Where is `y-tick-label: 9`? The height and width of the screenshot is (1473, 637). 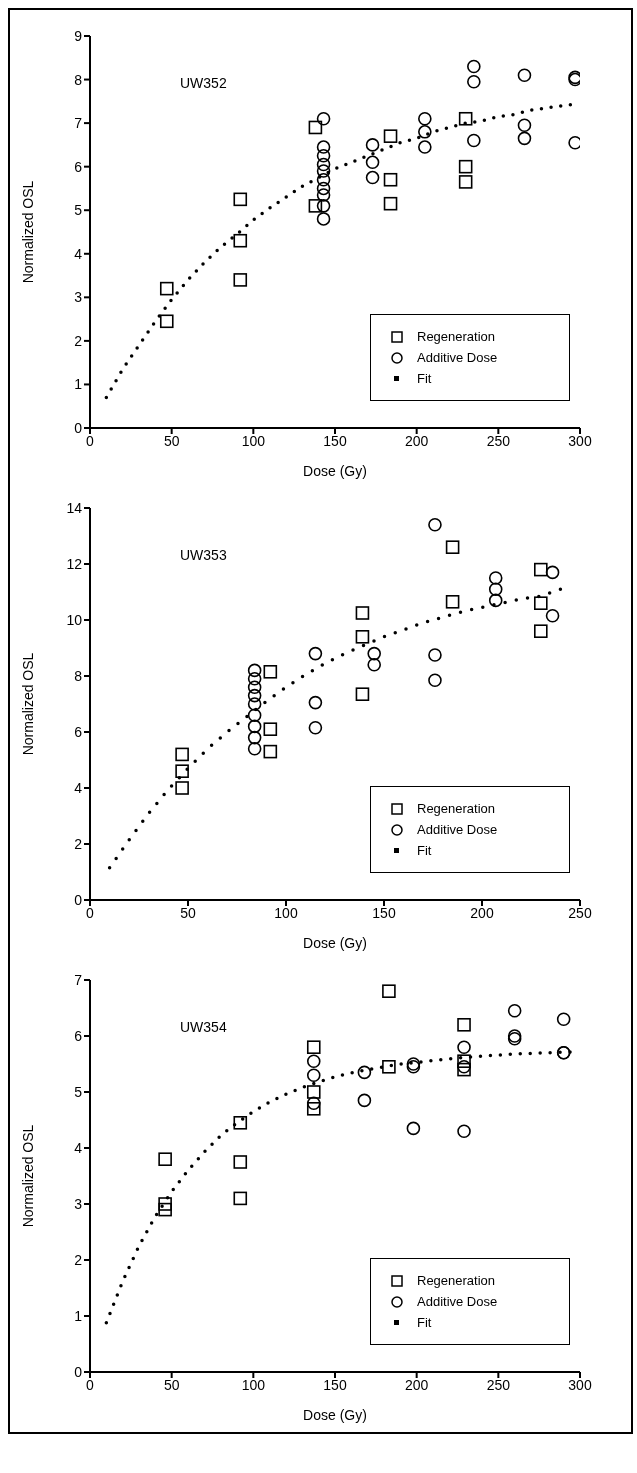
y-tick-label: 9 is located at coordinates (78, 35).